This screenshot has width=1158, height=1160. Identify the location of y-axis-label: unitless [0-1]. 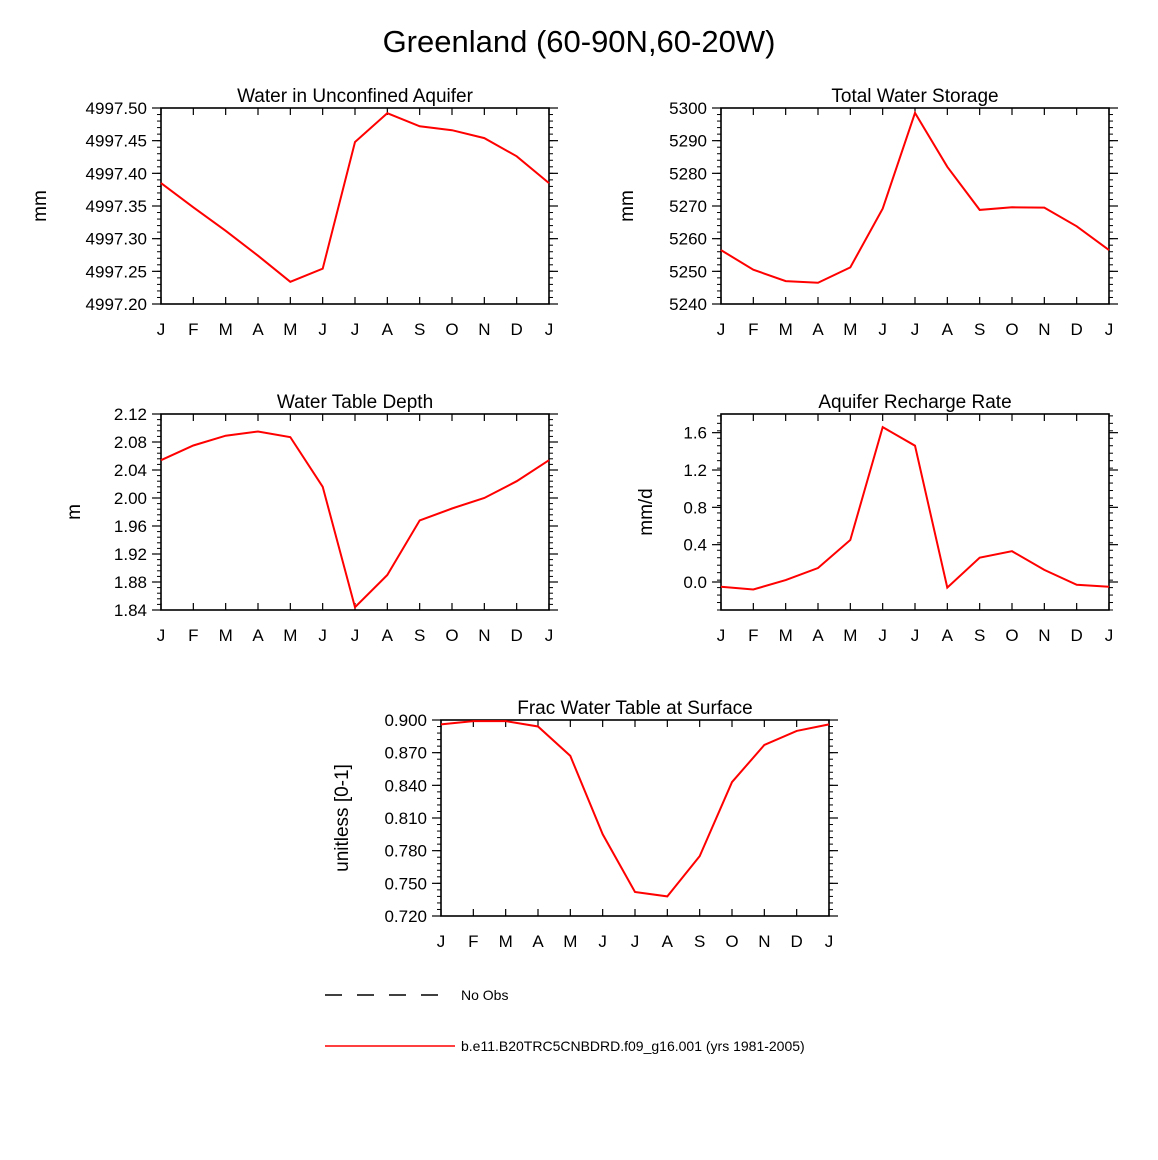
(342, 818).